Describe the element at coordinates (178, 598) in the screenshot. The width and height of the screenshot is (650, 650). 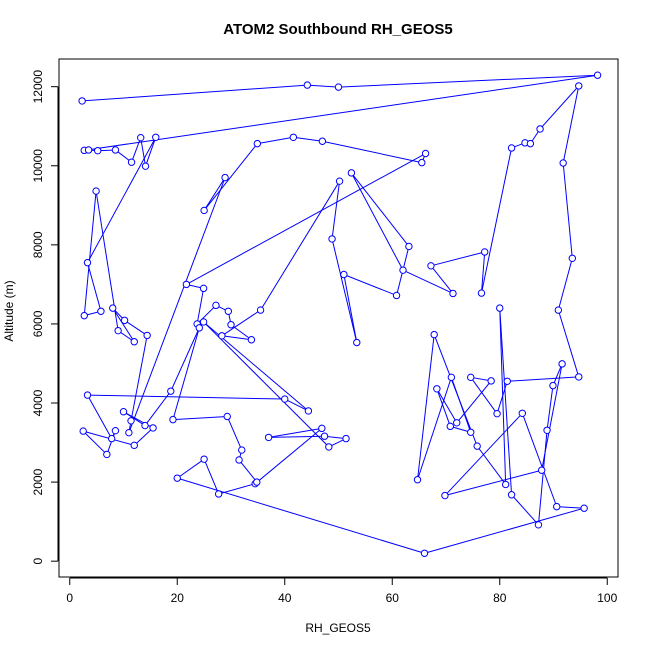
I see `x-tick-label: 20` at that location.